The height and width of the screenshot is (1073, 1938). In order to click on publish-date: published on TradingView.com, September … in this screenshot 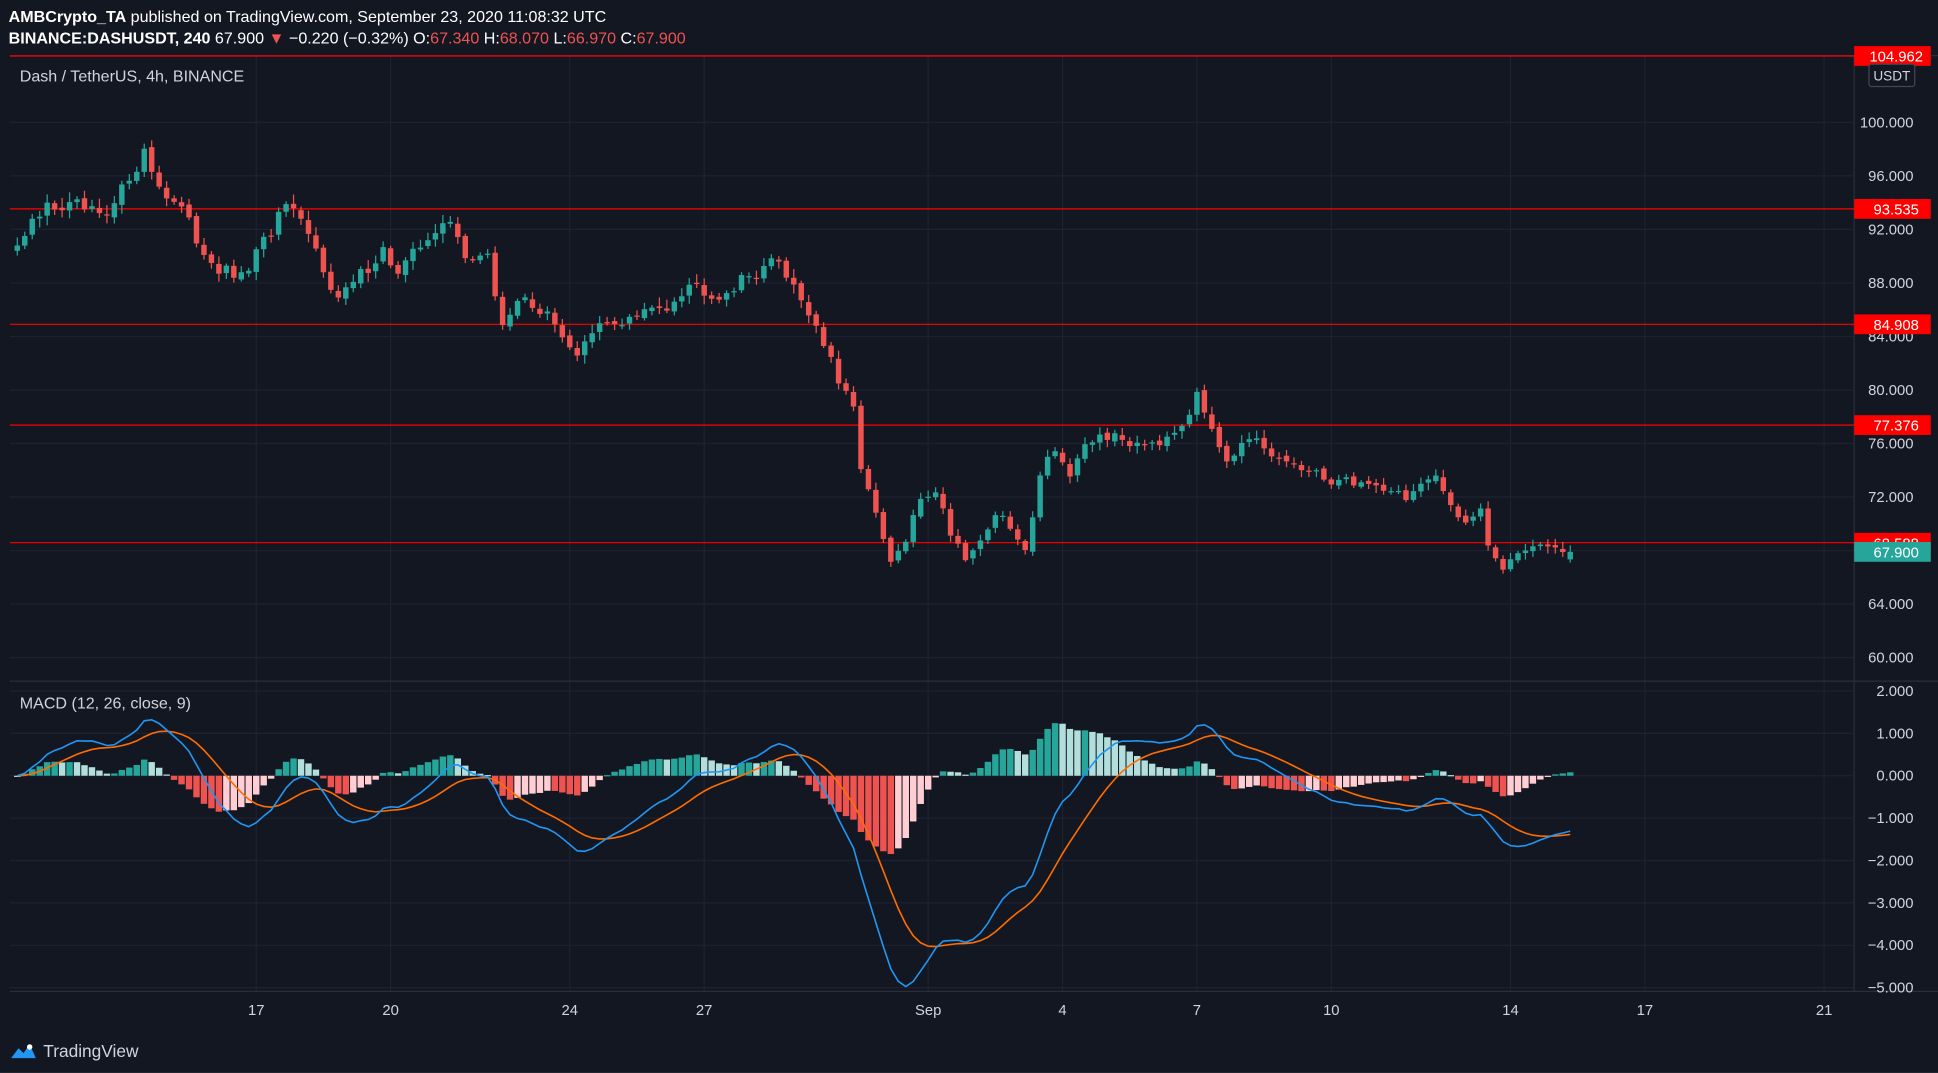, I will do `click(368, 16)`.